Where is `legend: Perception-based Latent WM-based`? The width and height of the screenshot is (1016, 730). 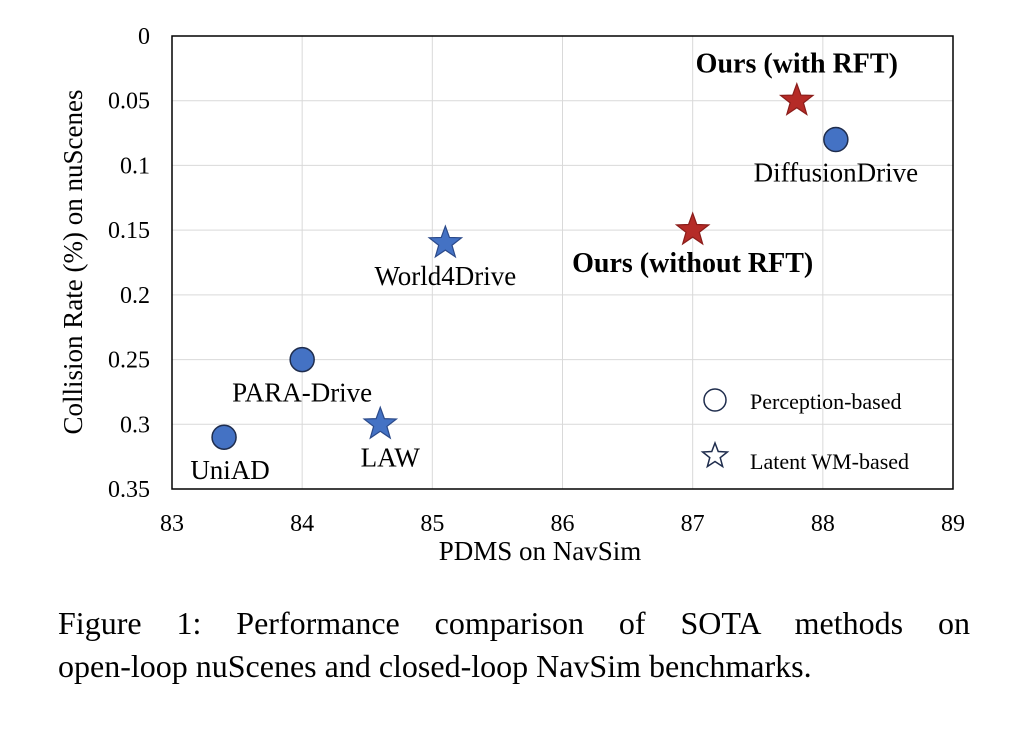 legend: Perception-based Latent WM-based is located at coordinates (804, 431).